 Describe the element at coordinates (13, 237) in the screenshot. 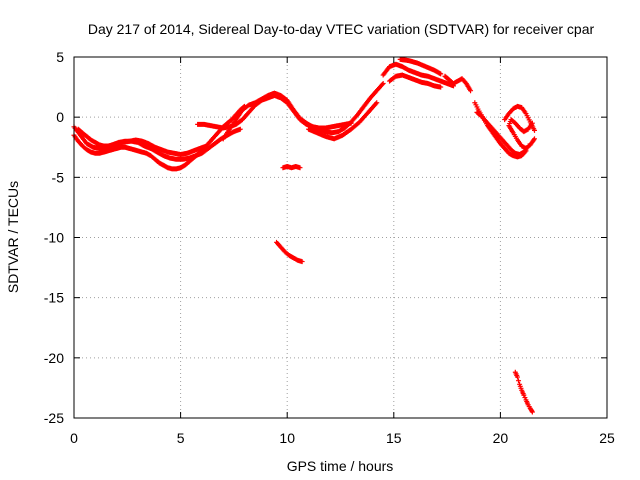

I see `y-axis-label: SDTVAR / TECUs` at that location.